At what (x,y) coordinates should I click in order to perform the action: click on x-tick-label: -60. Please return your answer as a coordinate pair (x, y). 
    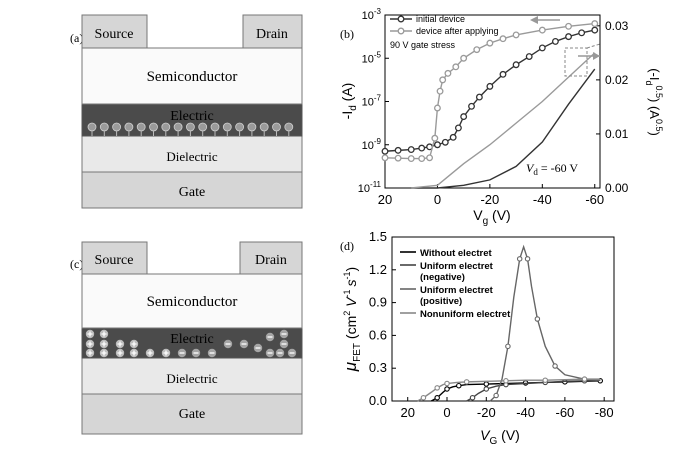
    Looking at the image, I should click on (564, 412).